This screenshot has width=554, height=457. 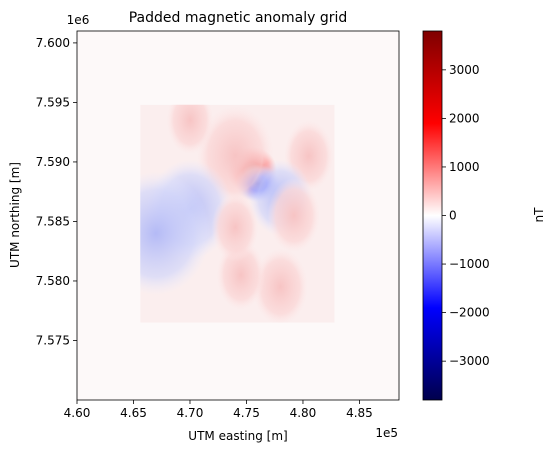 What do you see at coordinates (303, 413) in the screenshot?
I see `x-tick-label: 4.80` at bounding box center [303, 413].